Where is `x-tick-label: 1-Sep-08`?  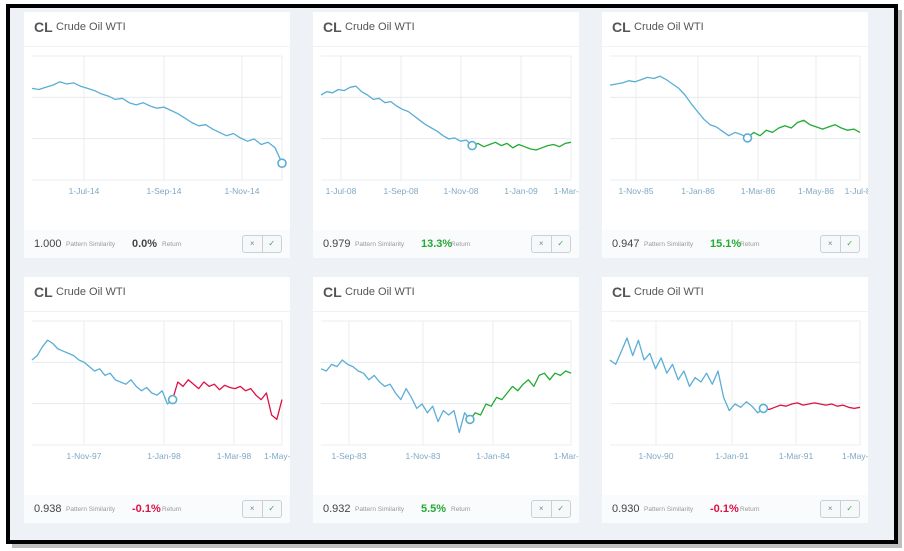
x-tick-label: 1-Sep-08 is located at coordinates (401, 191).